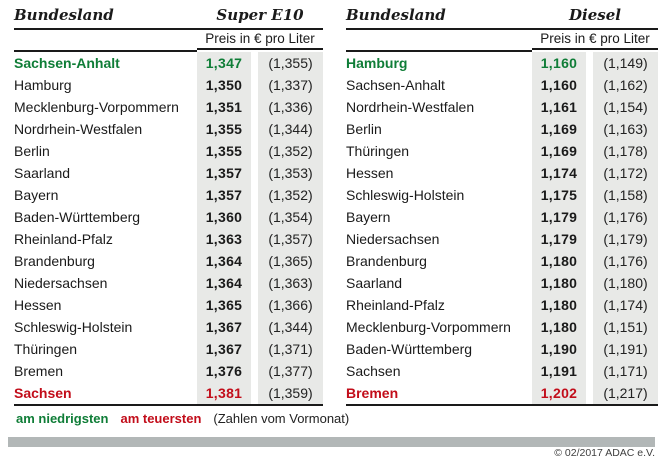 The height and width of the screenshot is (460, 668). Describe the element at coordinates (625, 283) in the screenshot. I see `previous-month-value: (1,180)` at that location.